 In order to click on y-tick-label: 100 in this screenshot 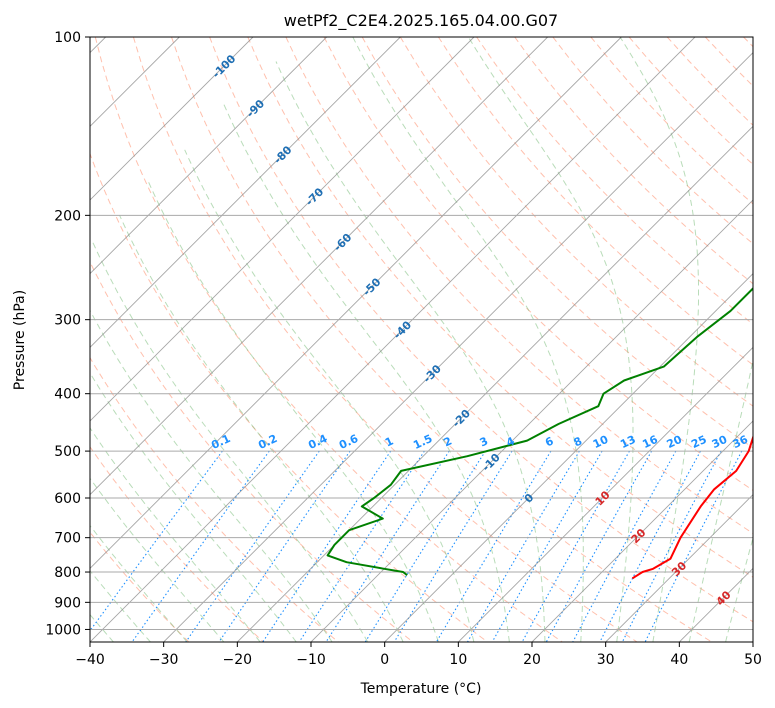, I will do `click(67, 38)`.